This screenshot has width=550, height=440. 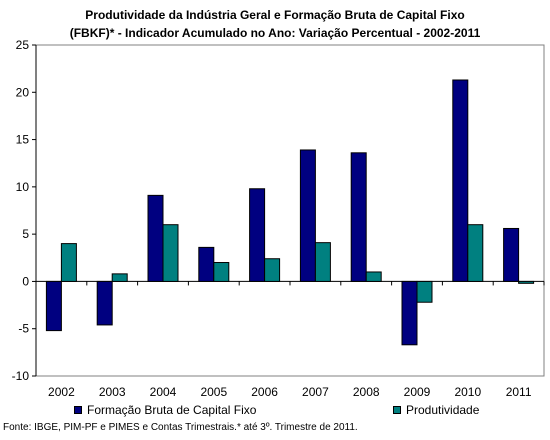 I want to click on x-tick-label: 2002, so click(x=61, y=392).